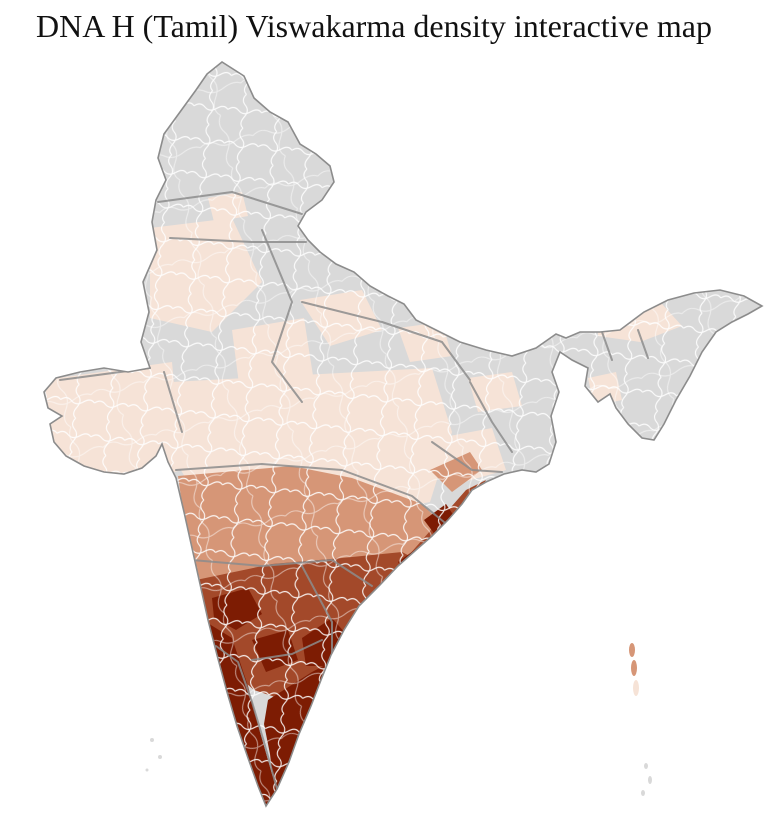  I want to click on andaman-islands, so click(640, 719).